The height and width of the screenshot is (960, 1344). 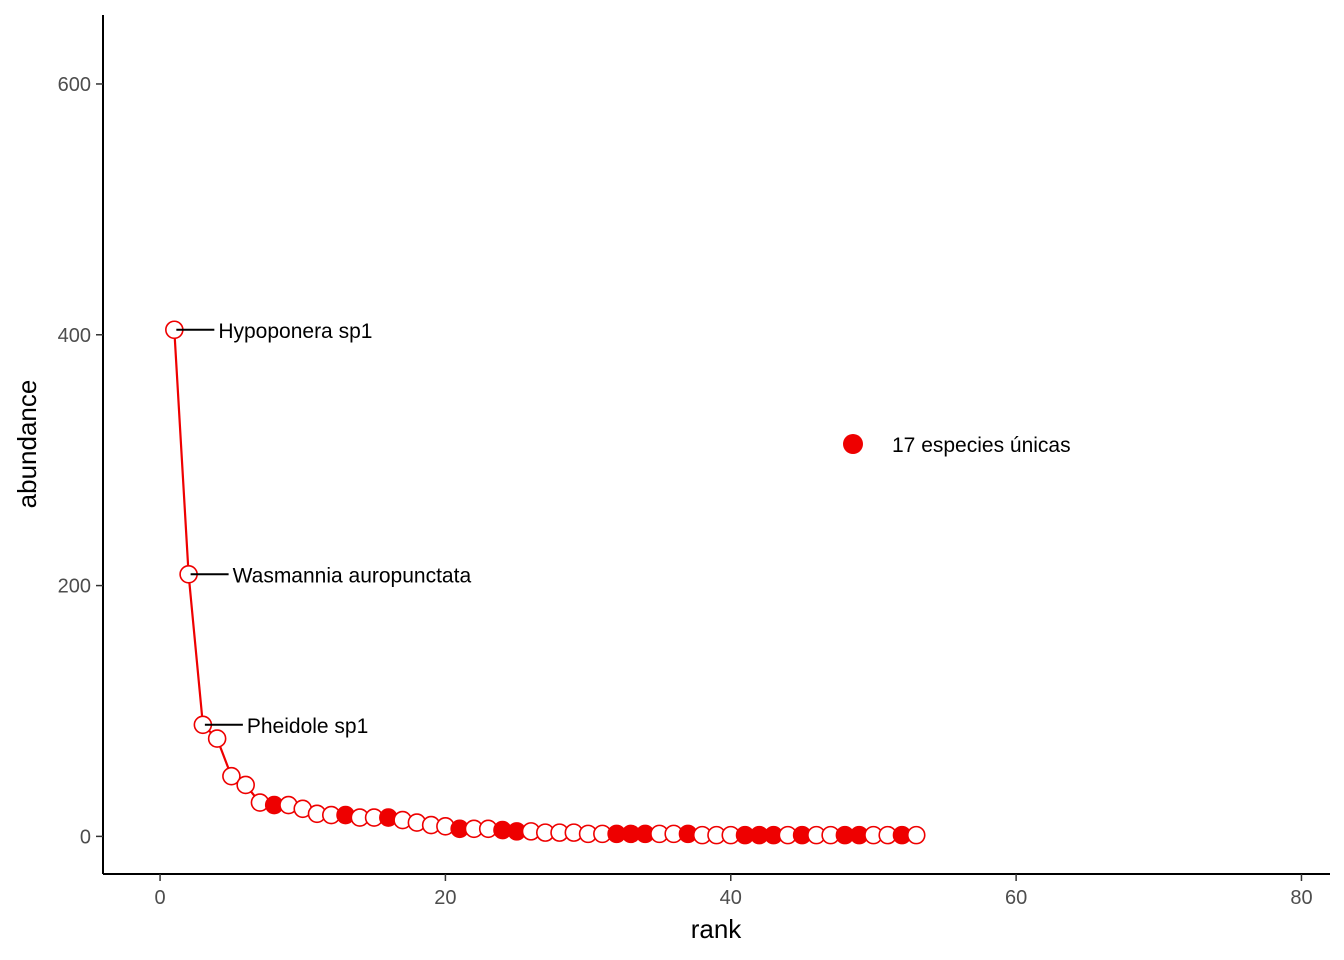 I want to click on x-tick-label: 20, so click(x=445, y=898).